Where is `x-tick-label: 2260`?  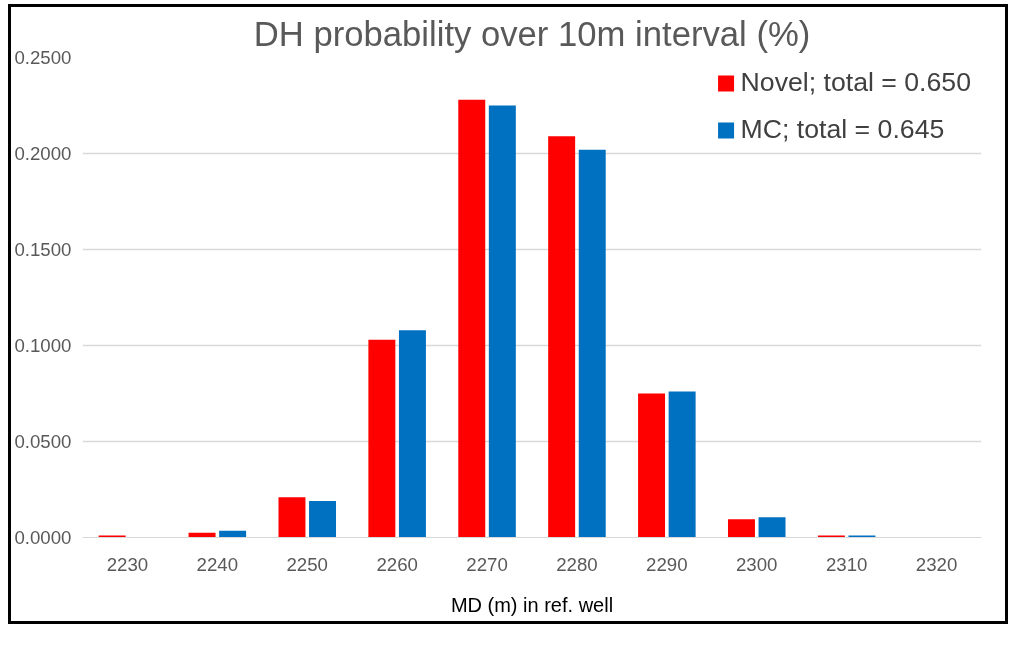
x-tick-label: 2260 is located at coordinates (397, 564).